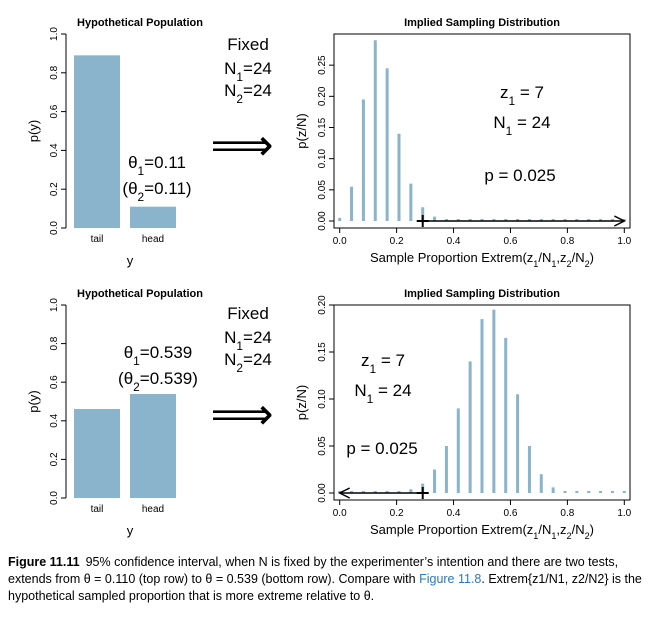  I want to click on n1-count-label: N1 = 24, so click(521, 125).